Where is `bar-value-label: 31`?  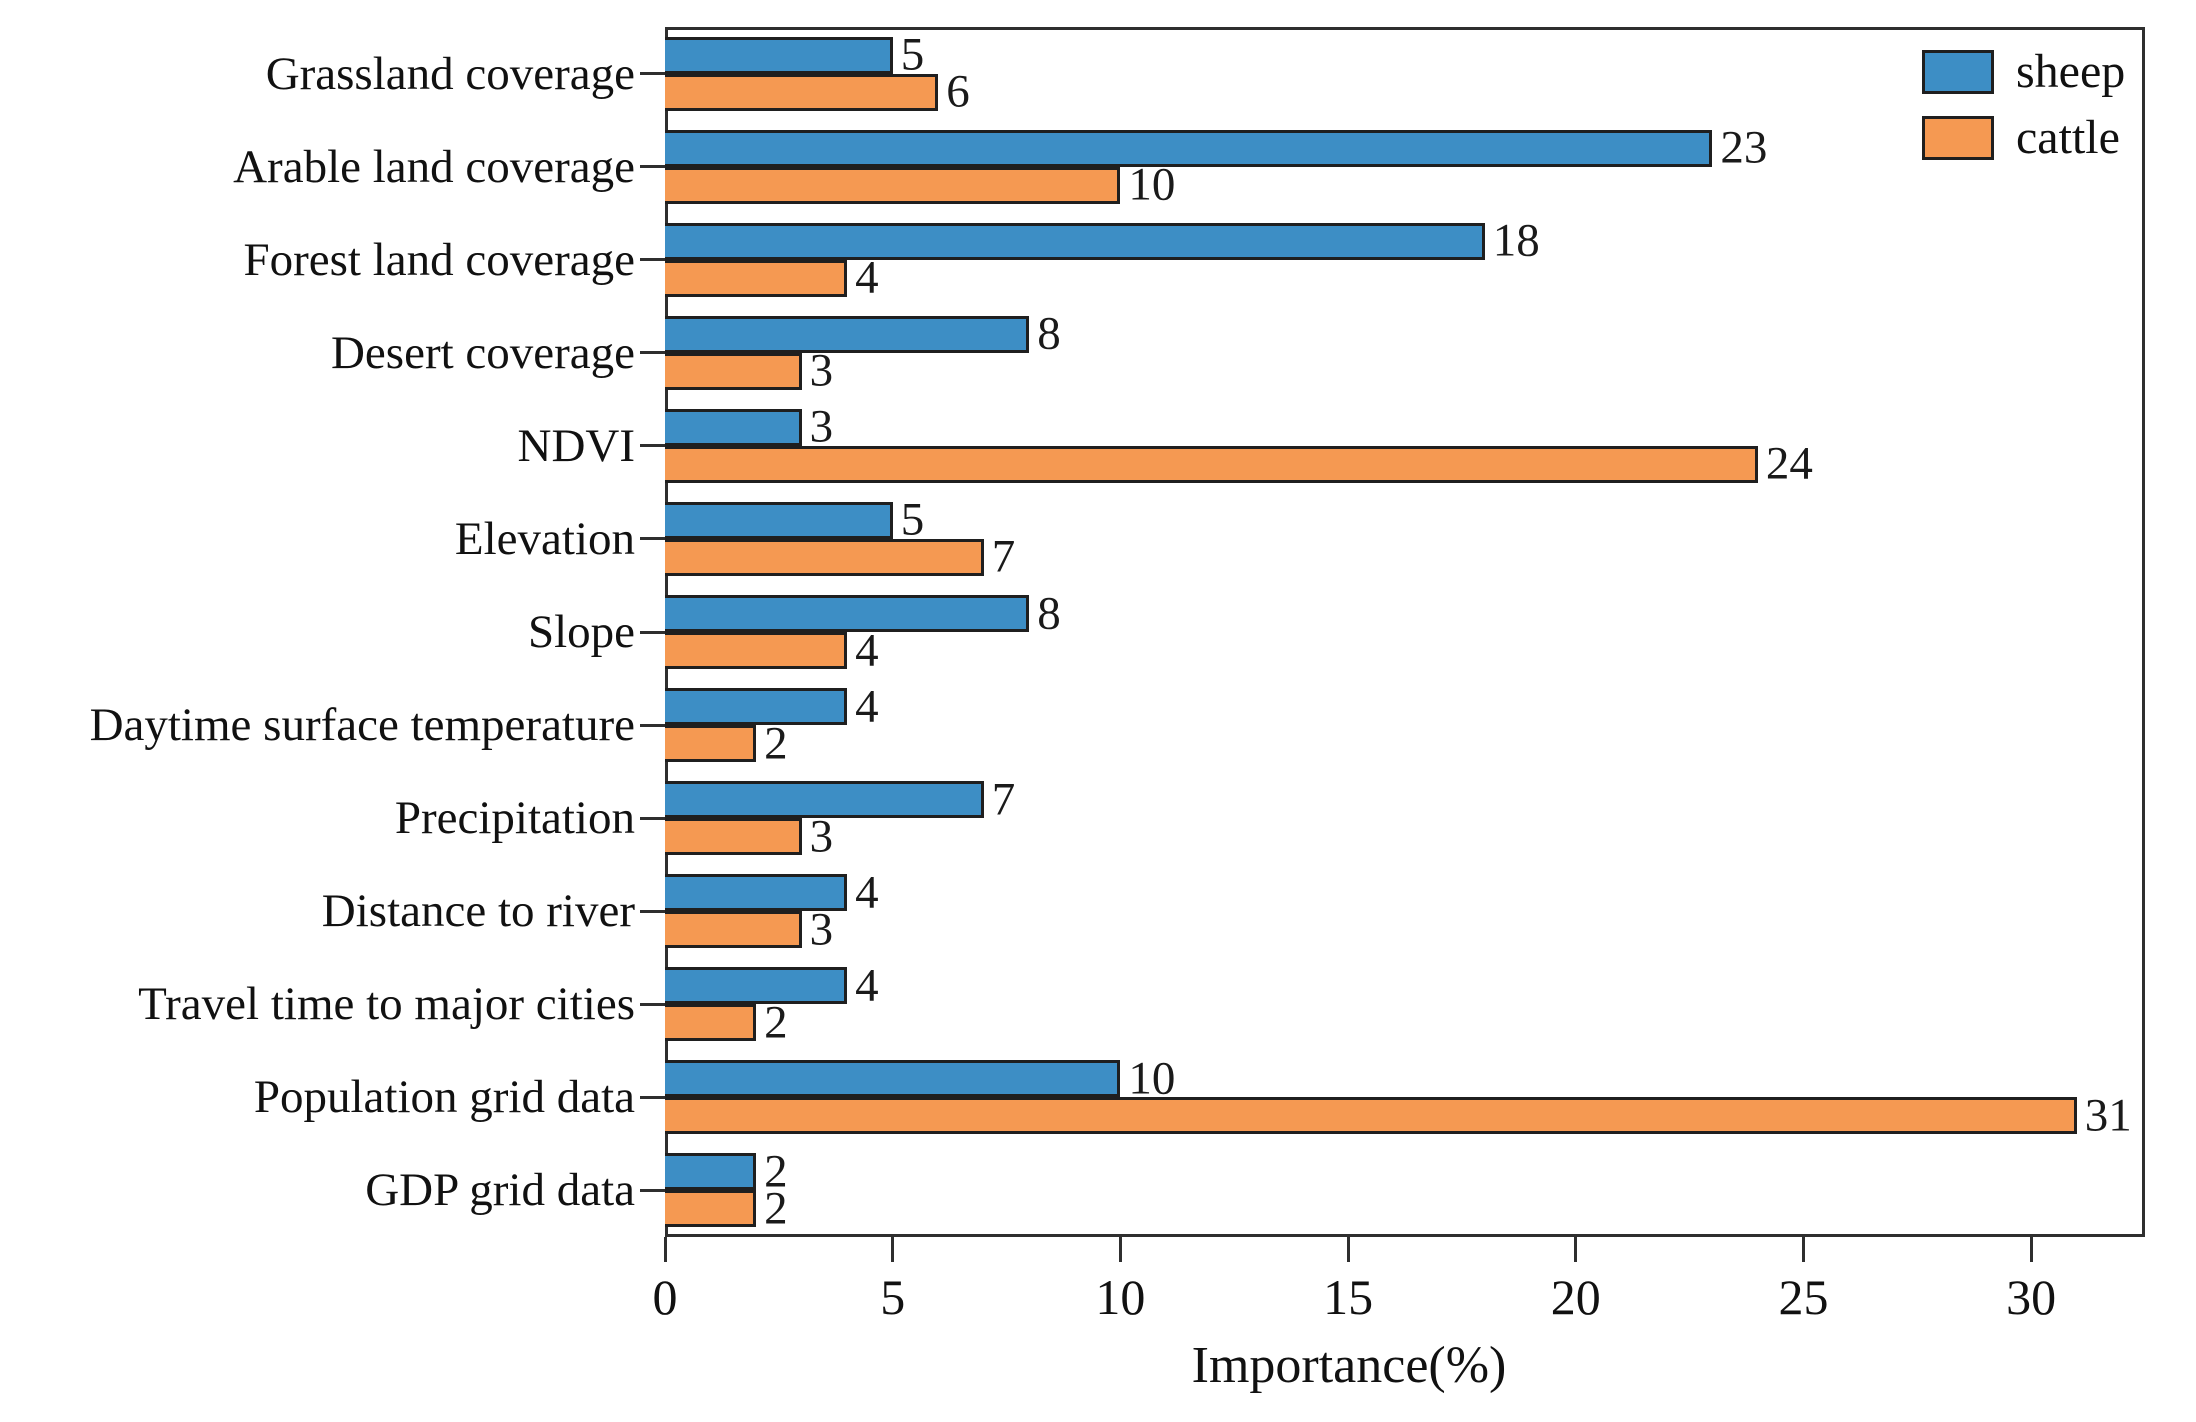
bar-value-label: 31 is located at coordinates (2108, 1115).